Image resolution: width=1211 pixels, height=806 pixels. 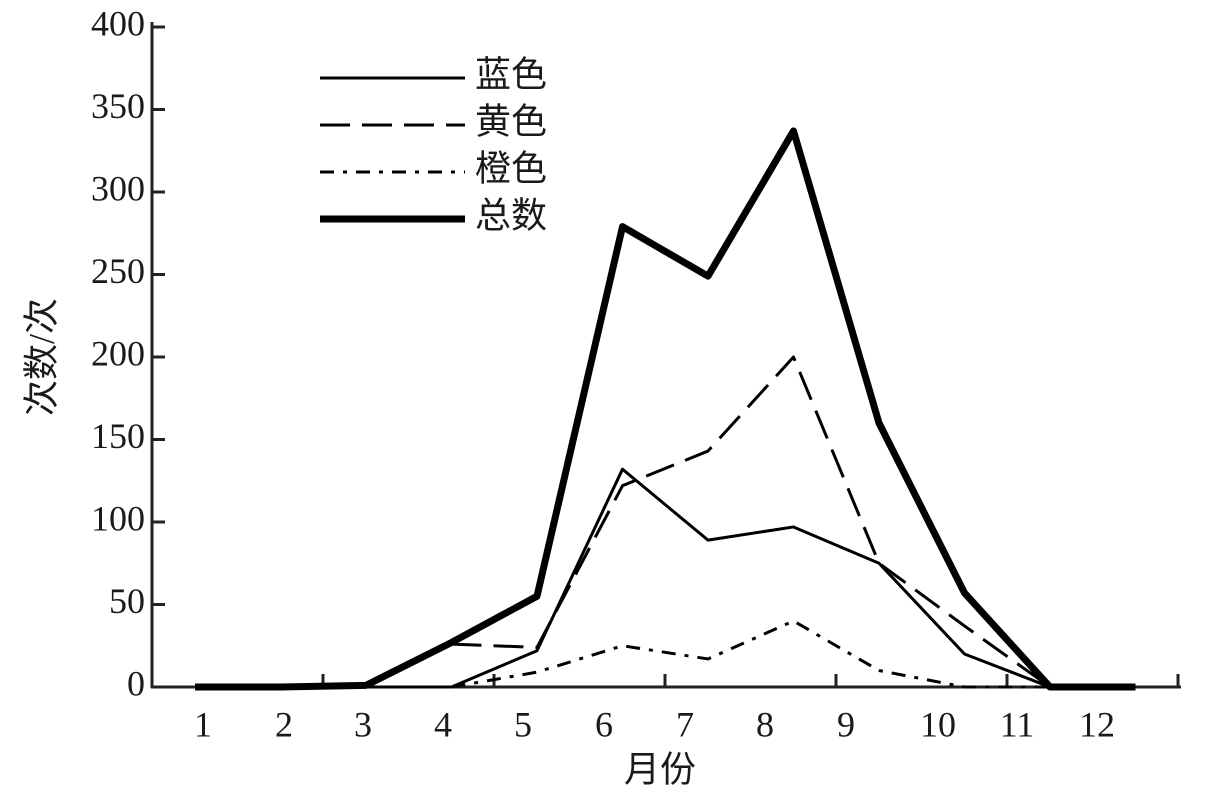 I want to click on x-tick-label: 10, so click(x=938, y=724).